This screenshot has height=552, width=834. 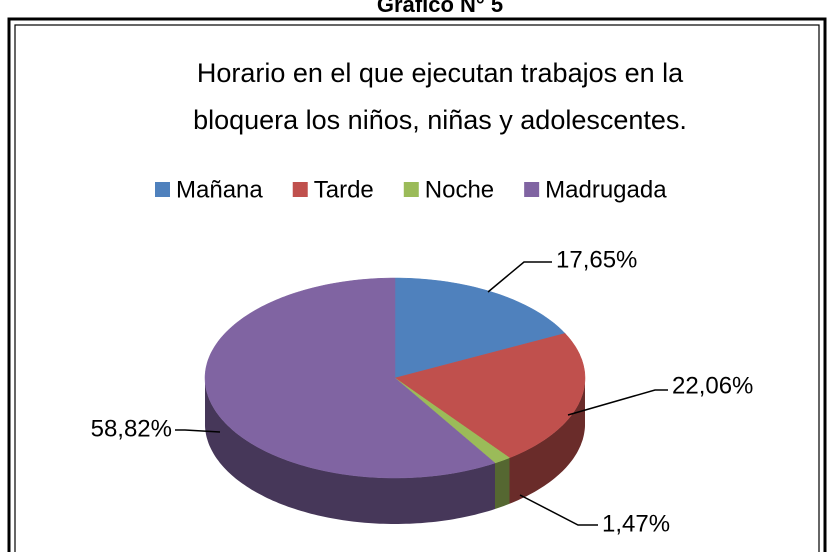 What do you see at coordinates (636, 523) in the screenshot?
I see `data-label: 1,47%` at bounding box center [636, 523].